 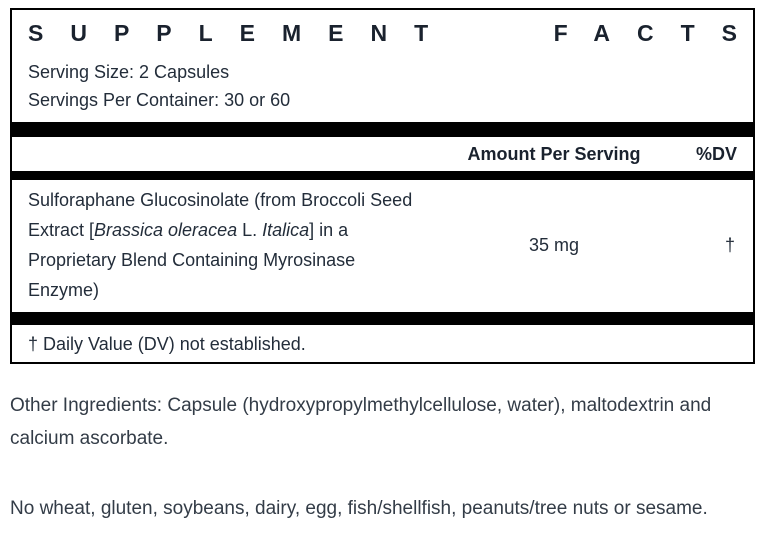 I want to click on amounts-header-row: Amount Per Serving %DV, so click(x=382, y=154).